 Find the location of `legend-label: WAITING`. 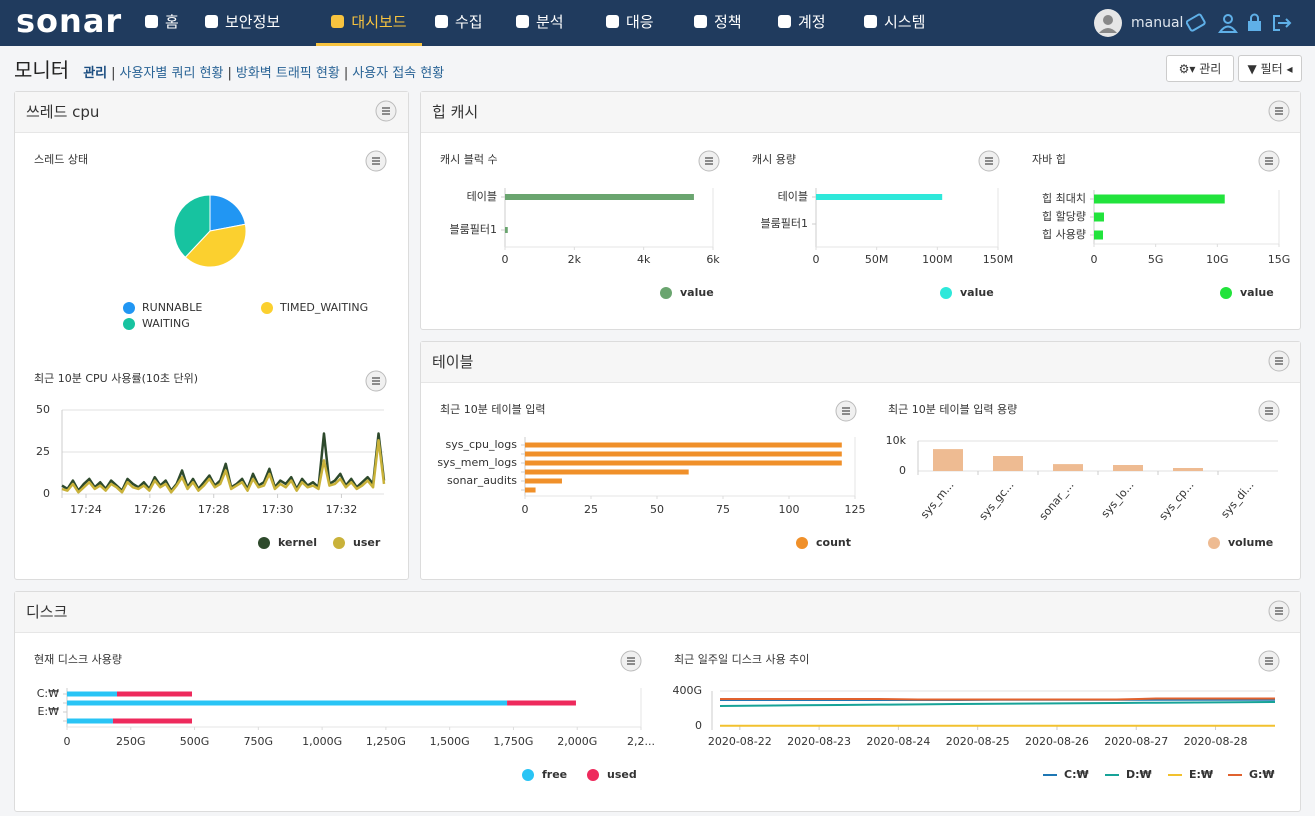

legend-label: WAITING is located at coordinates (166, 323).